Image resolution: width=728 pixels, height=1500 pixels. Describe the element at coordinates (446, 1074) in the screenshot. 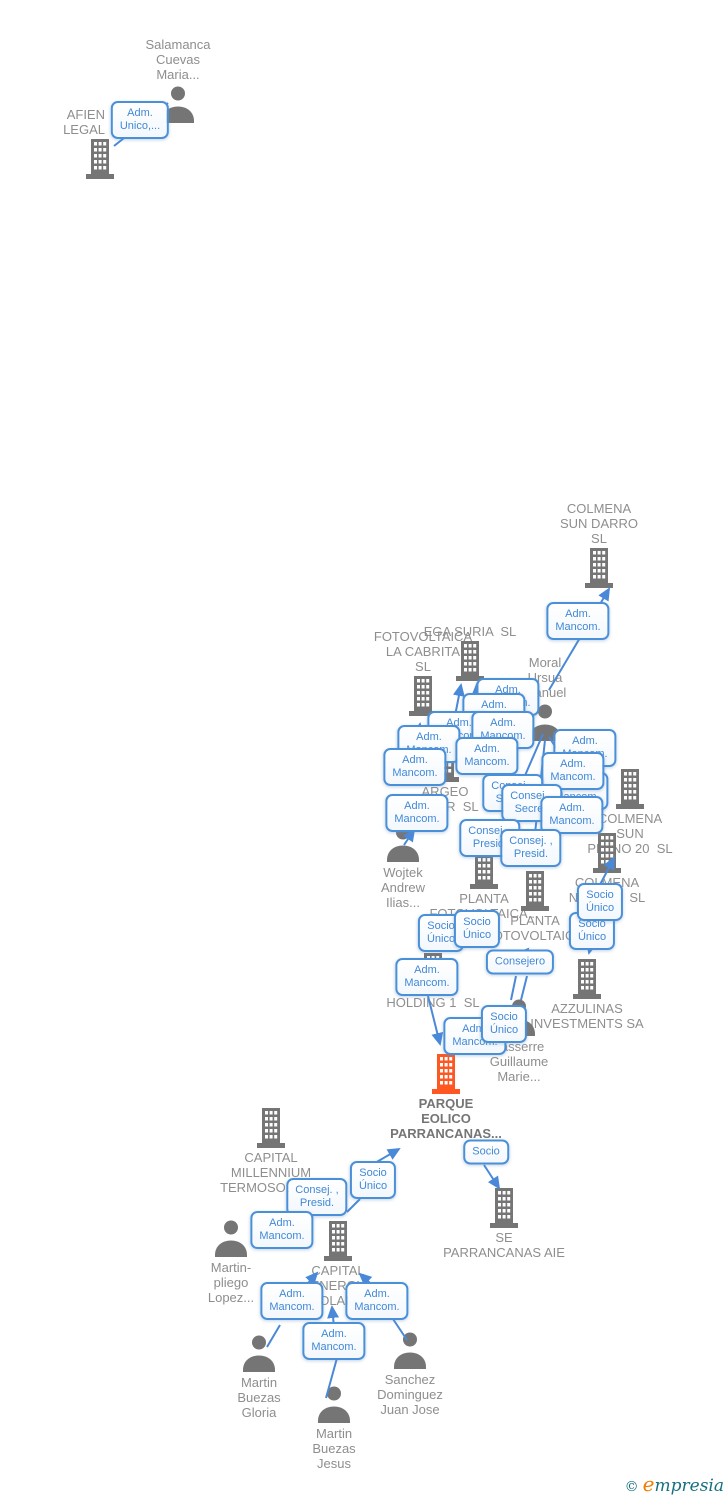

I see `company-icon-highlighted` at that location.